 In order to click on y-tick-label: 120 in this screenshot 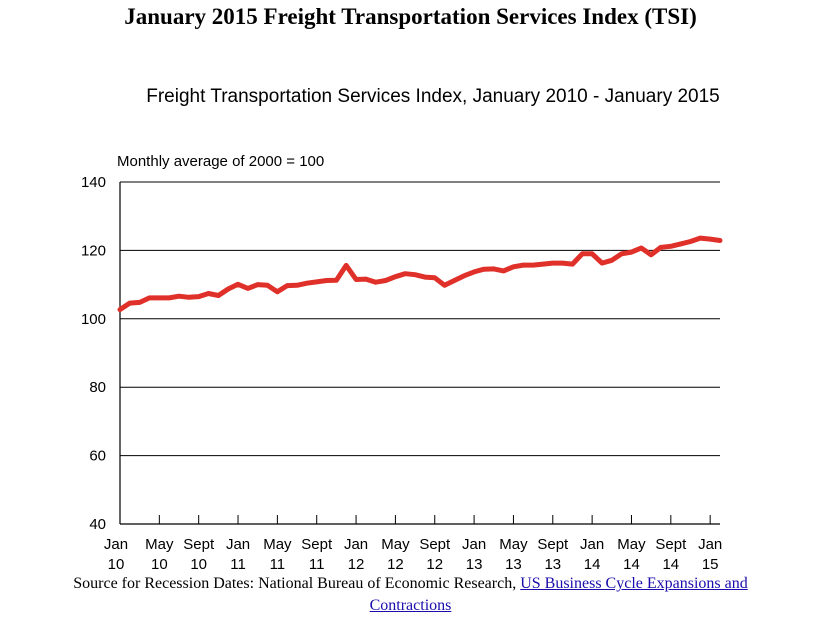, I will do `click(93, 250)`.